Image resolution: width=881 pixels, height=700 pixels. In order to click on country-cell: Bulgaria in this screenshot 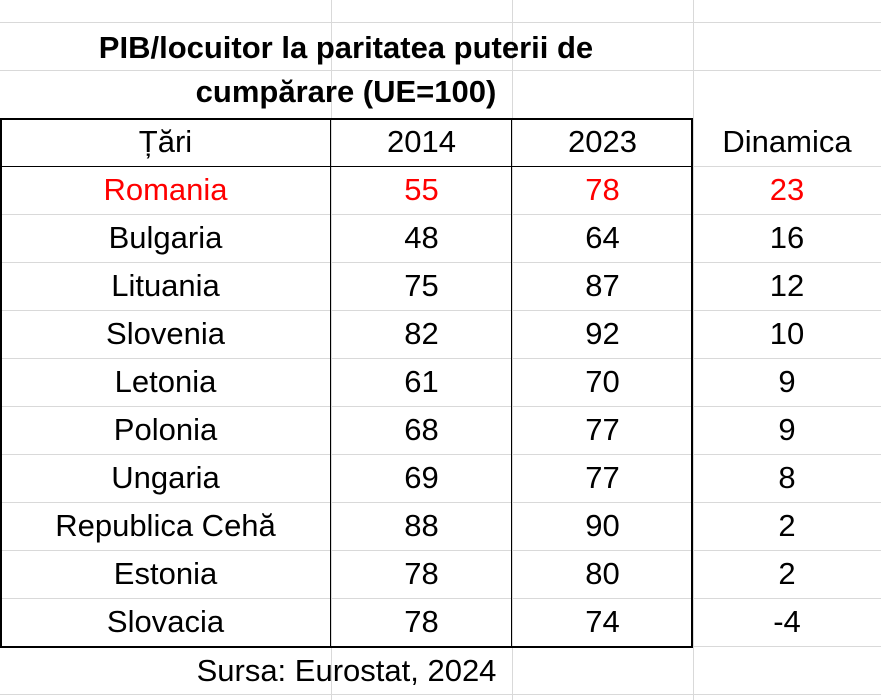, I will do `click(165, 237)`.